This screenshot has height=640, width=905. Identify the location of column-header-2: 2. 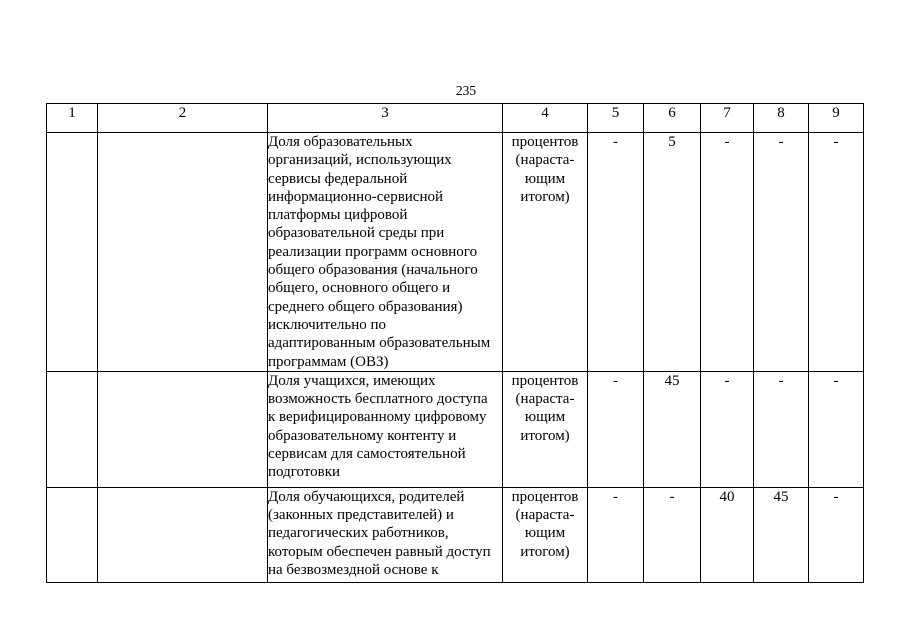
(182, 118).